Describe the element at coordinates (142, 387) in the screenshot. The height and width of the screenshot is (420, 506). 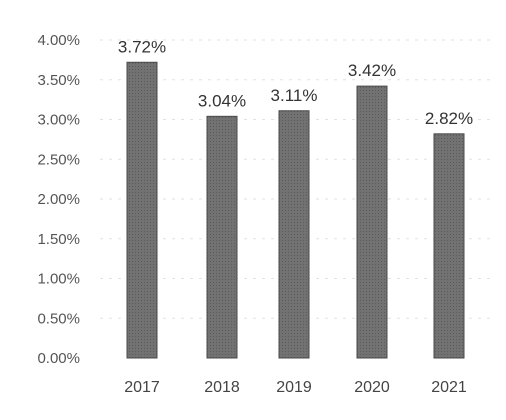
I see `x-tick-label-2017: 2017` at that location.